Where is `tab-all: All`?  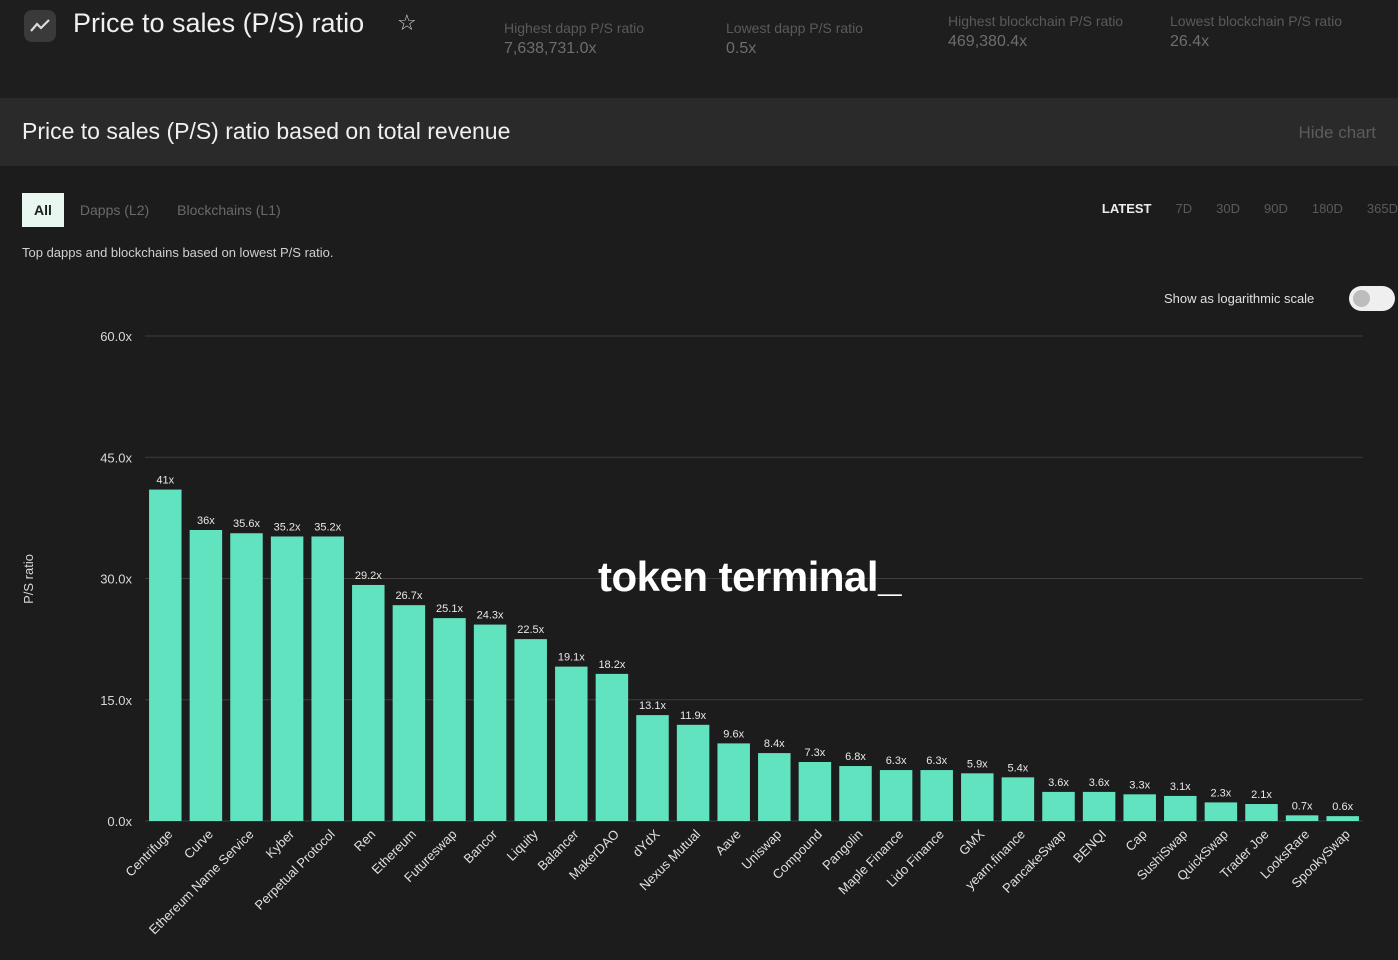 tab-all: All is located at coordinates (43, 210).